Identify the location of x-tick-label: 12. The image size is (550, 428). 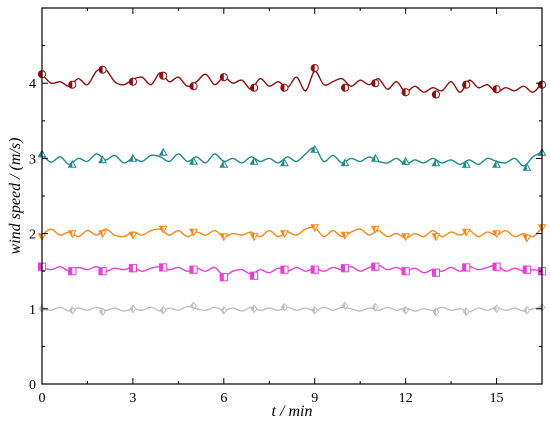
(406, 398).